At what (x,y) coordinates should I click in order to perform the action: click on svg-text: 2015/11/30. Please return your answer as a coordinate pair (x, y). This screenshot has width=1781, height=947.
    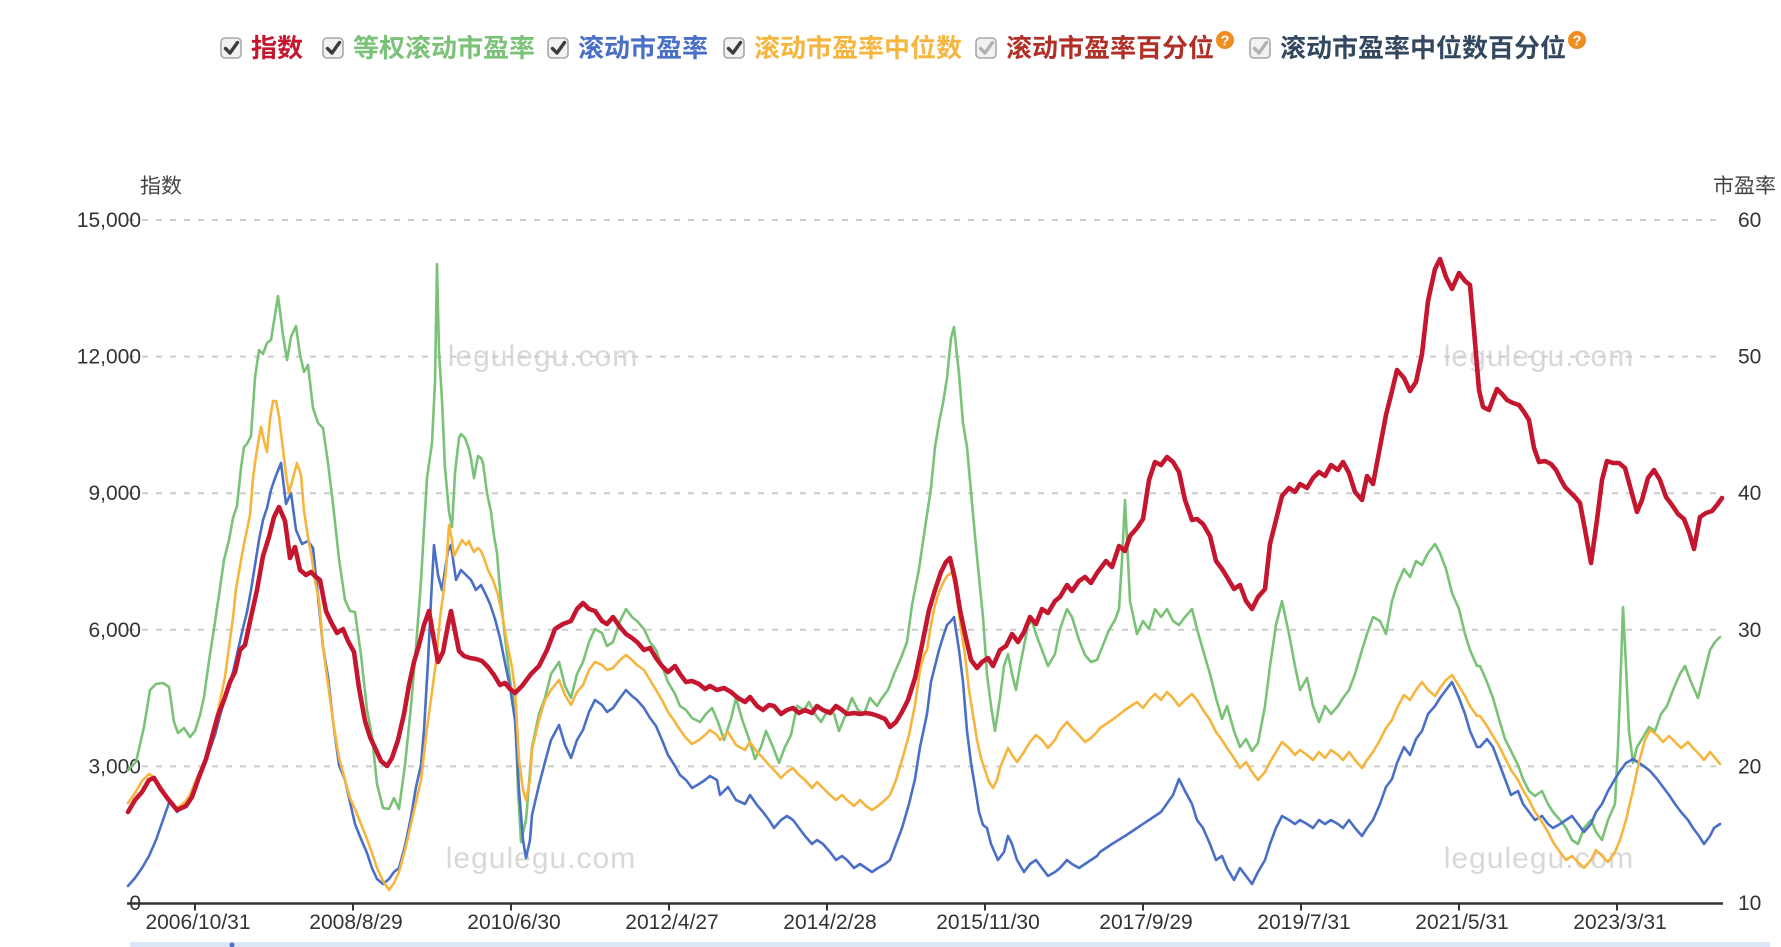
    Looking at the image, I should click on (988, 922).